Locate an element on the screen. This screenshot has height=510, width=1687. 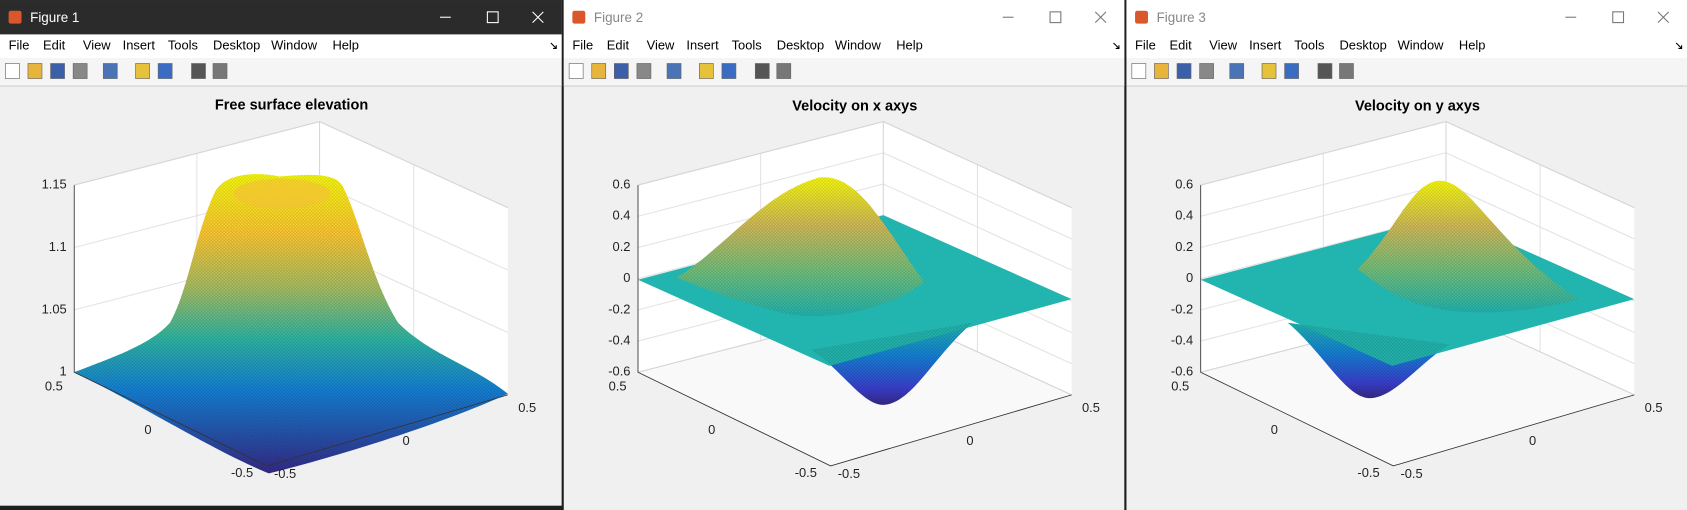
x-tick-label: -0.5 is located at coordinates (806, 472).